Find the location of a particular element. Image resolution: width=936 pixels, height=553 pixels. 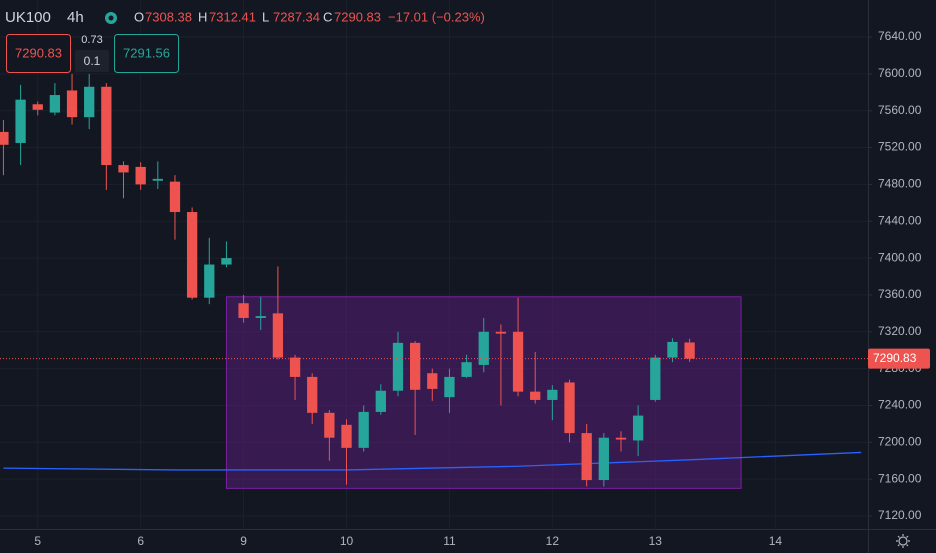

ohlc-key: H is located at coordinates (202, 16).